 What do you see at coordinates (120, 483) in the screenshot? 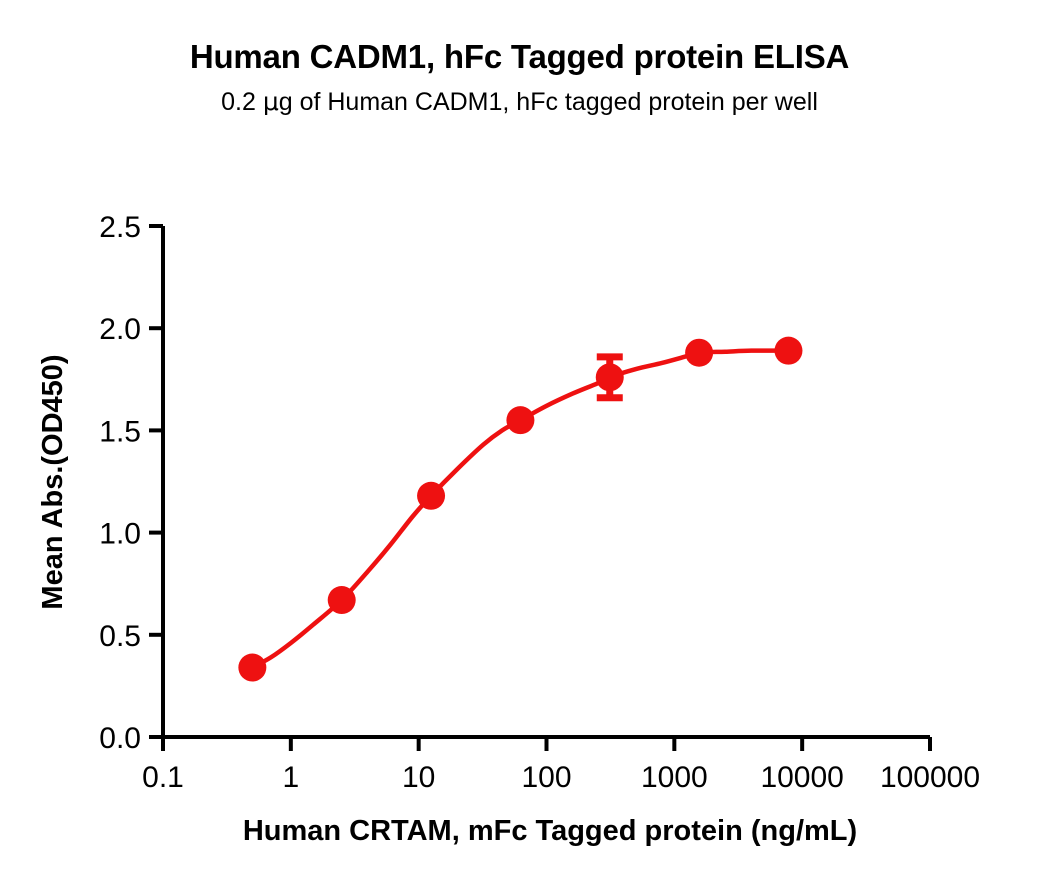
I see `y-axis-tick-labels: 0.0 0.5 1.0 1.5 2.0 2.5` at bounding box center [120, 483].